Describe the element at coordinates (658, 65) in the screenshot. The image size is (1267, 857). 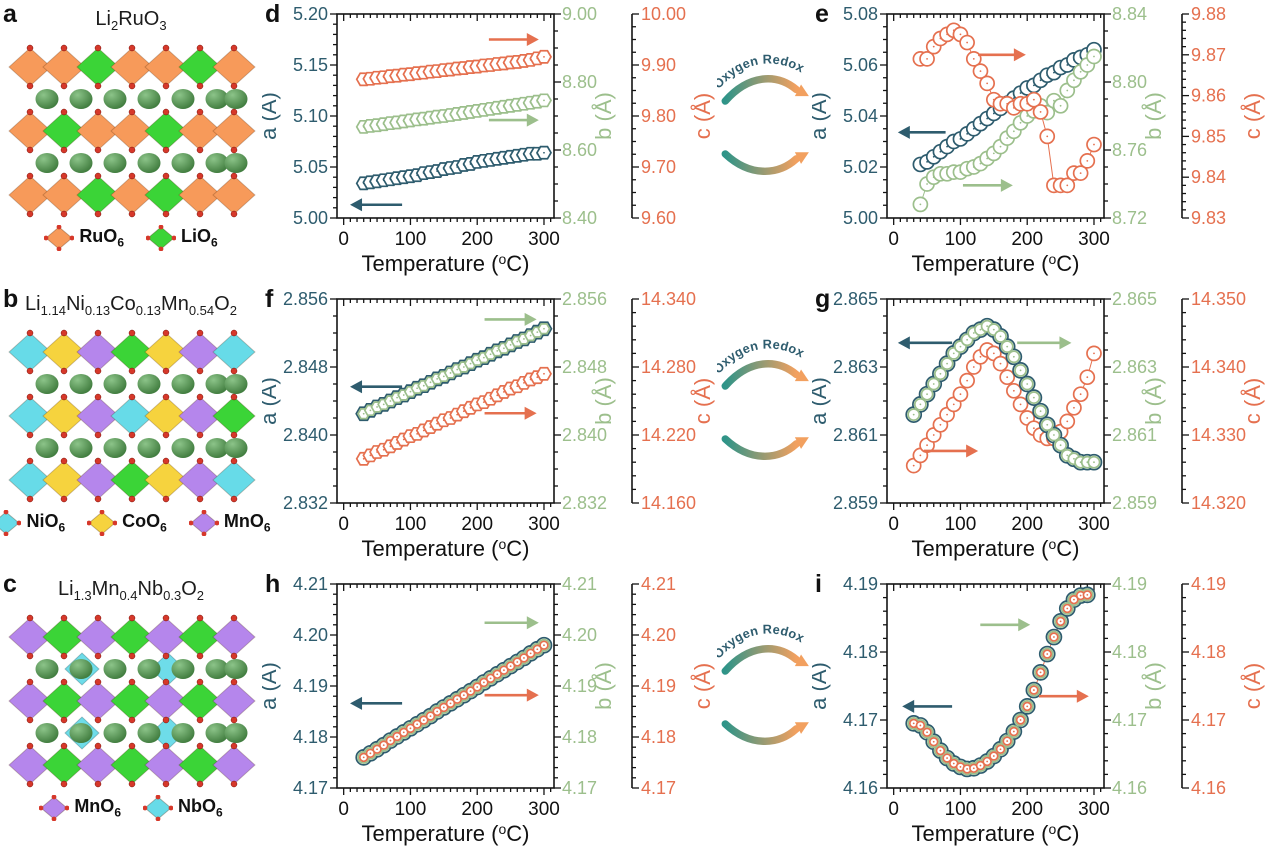
I see `svg-text: 9.90` at that location.